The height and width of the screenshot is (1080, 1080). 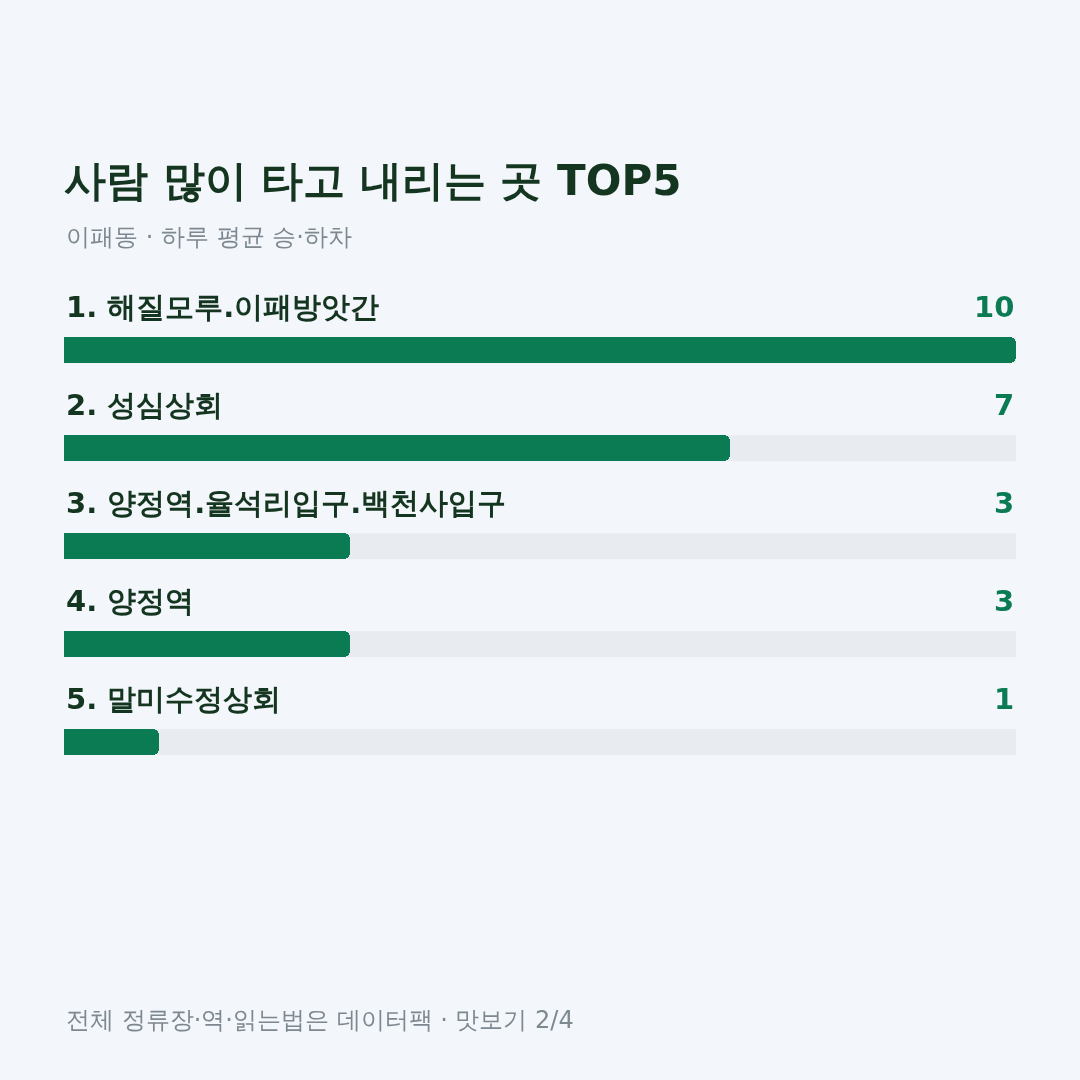 What do you see at coordinates (130, 601) in the screenshot?
I see `y-tick-label: 4. 양정역` at bounding box center [130, 601].